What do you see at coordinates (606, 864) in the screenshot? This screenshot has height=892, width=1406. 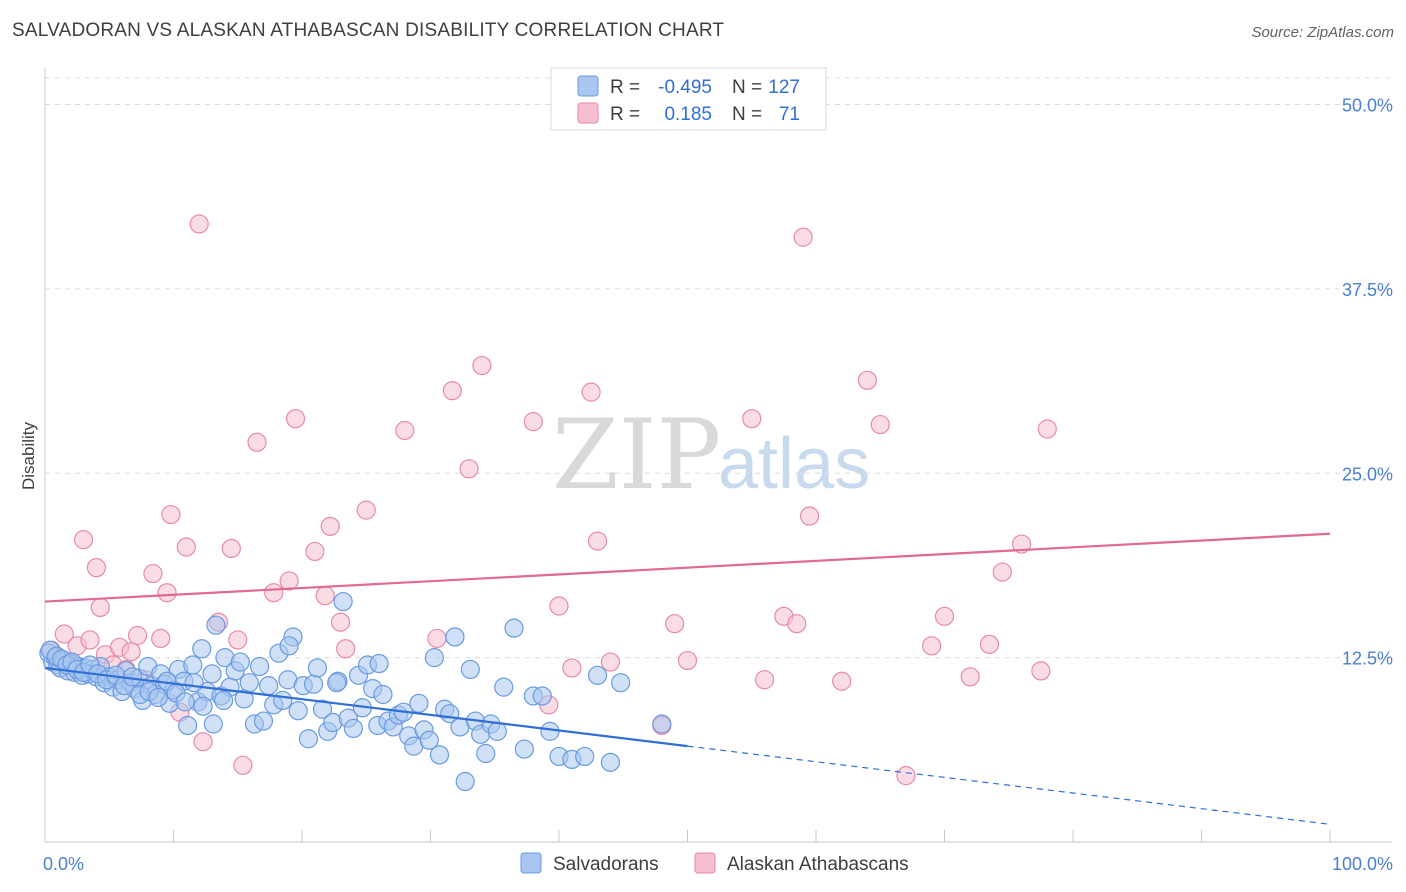 I see `bottom-legend-label-salvadorans: Salvadorans` at bounding box center [606, 864].